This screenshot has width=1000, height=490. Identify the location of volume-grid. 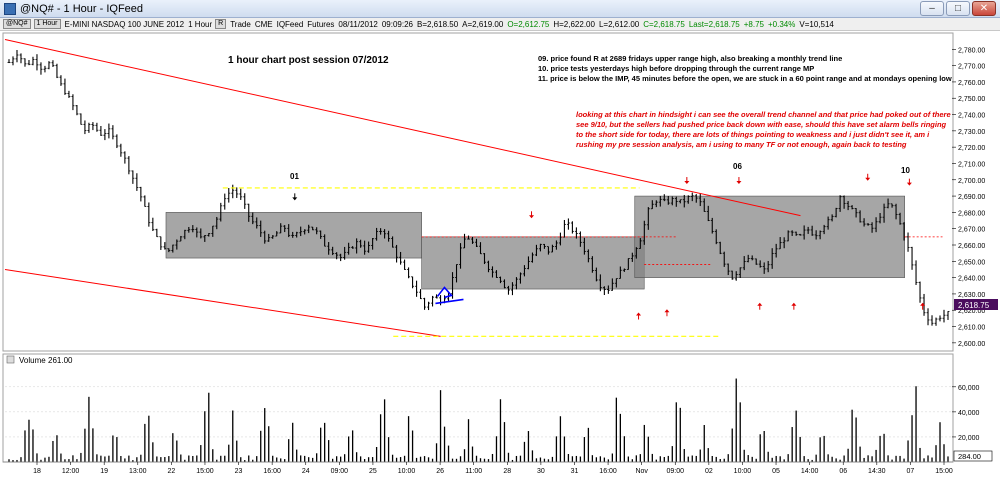
(480, 412).